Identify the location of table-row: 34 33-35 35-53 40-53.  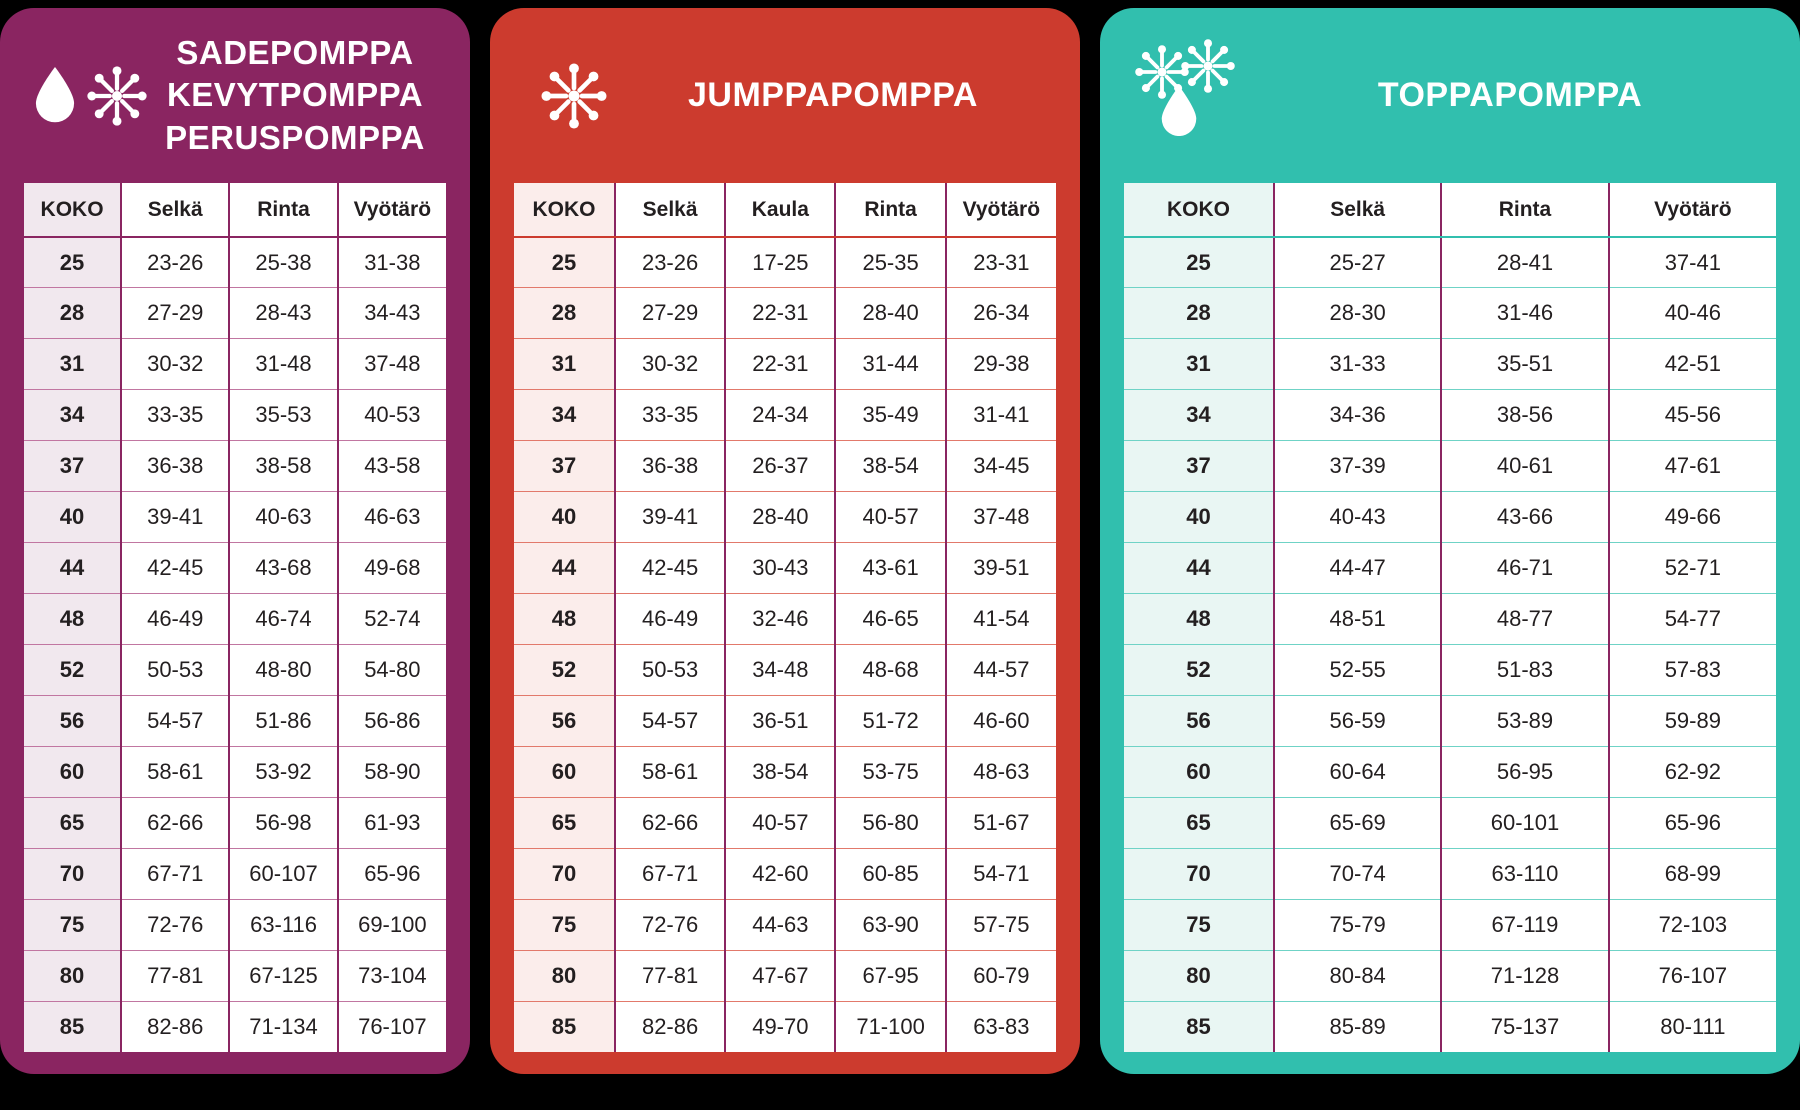
(235, 415).